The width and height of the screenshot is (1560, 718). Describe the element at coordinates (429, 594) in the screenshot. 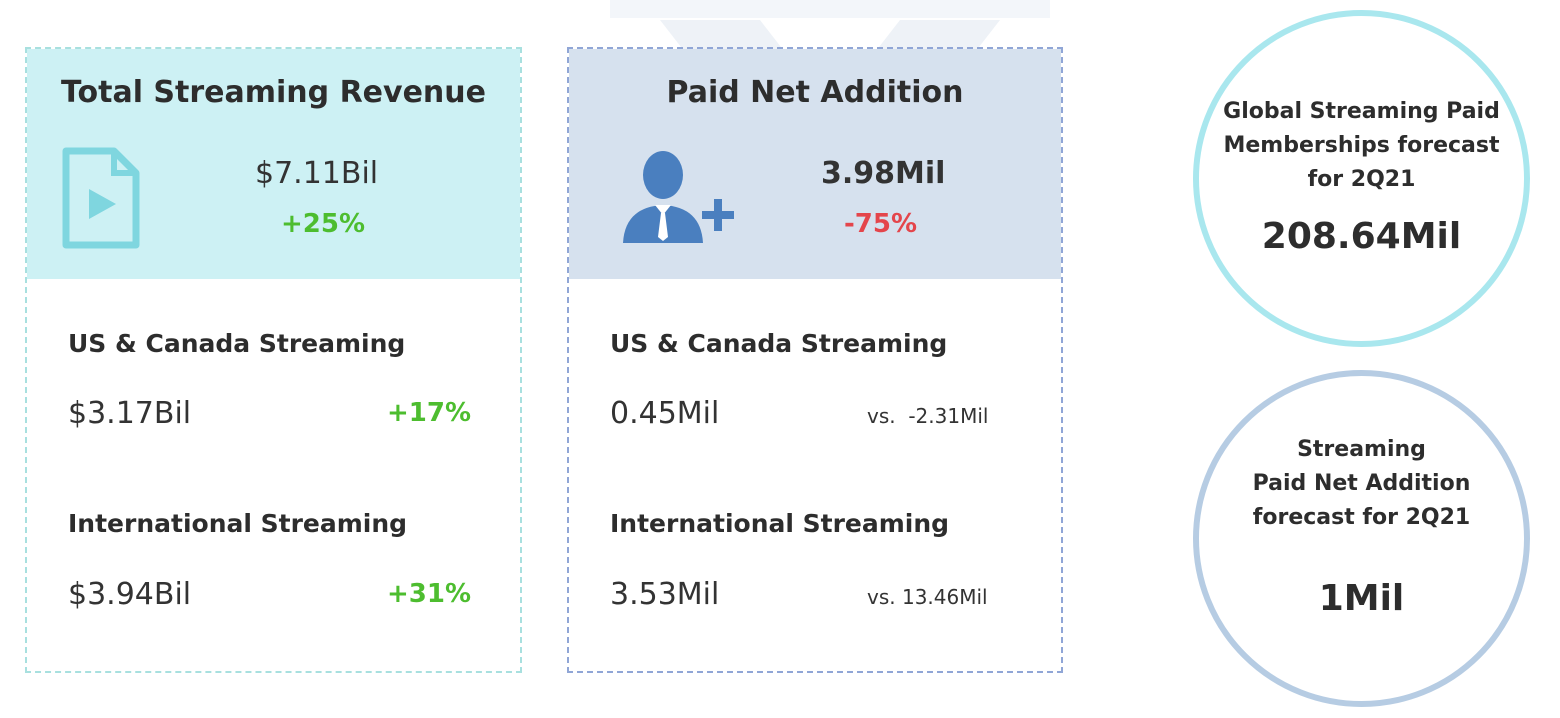

I see `revenue-international-change: +31%` at that location.